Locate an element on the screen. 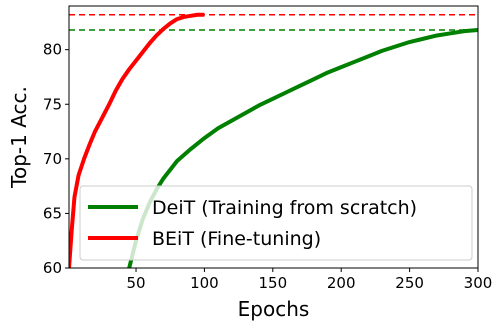  x-tick-label: 300 is located at coordinates (478, 283).